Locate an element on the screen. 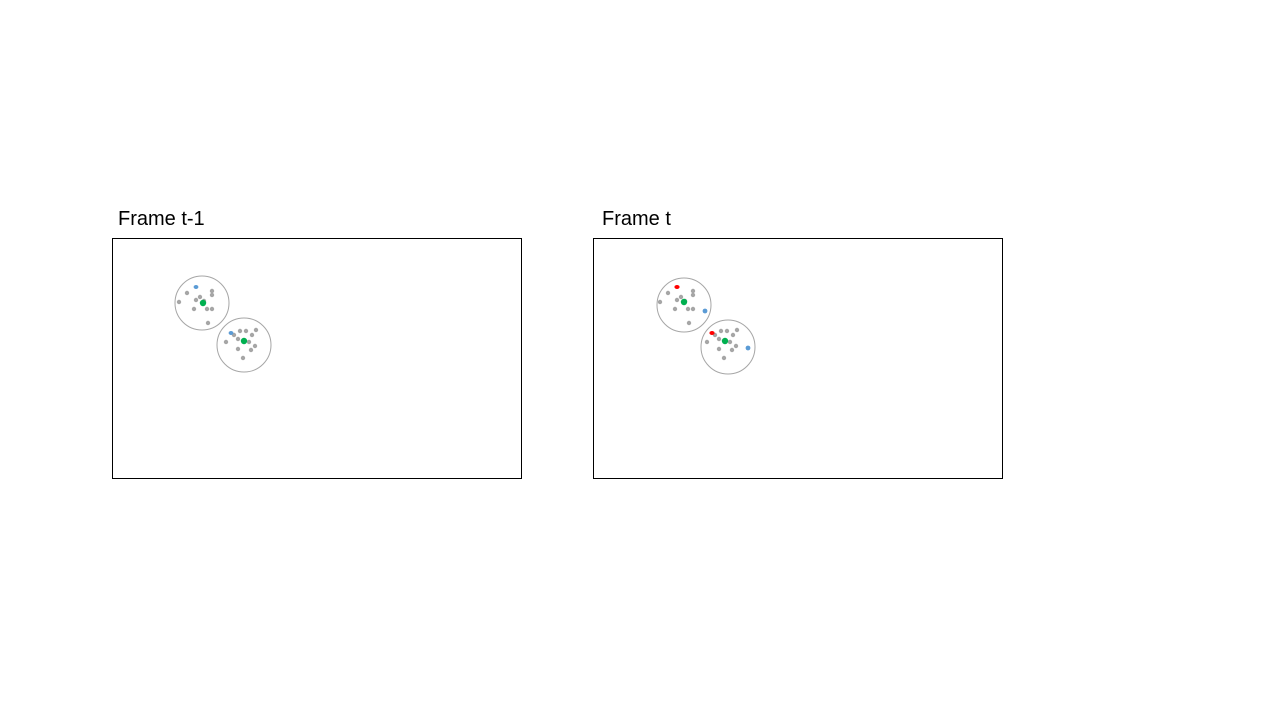  frame-prev-canvas is located at coordinates (223, 324).